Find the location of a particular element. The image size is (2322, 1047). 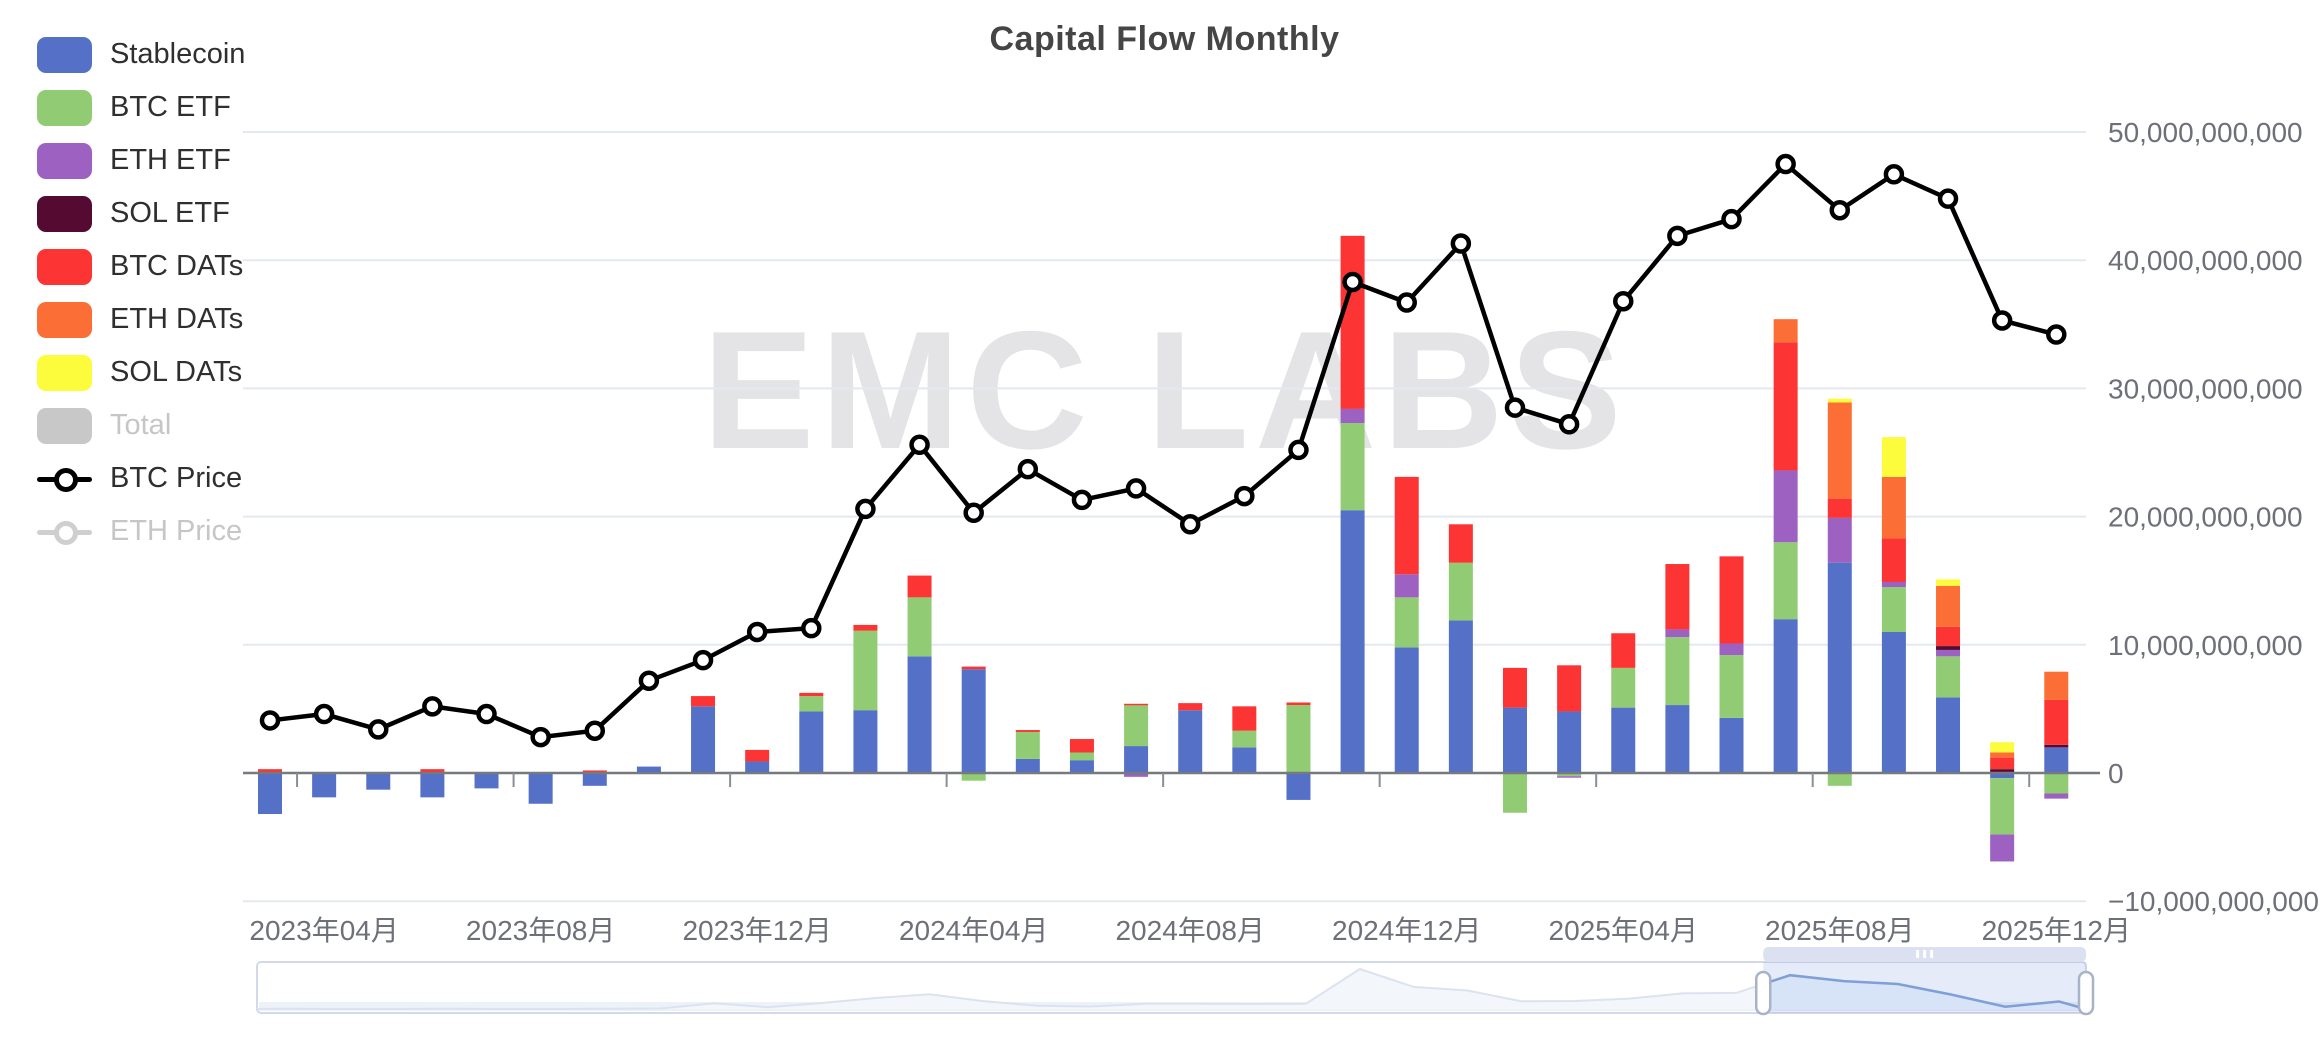

y-axis-label: 10,000,000,000 is located at coordinates (2205, 645).